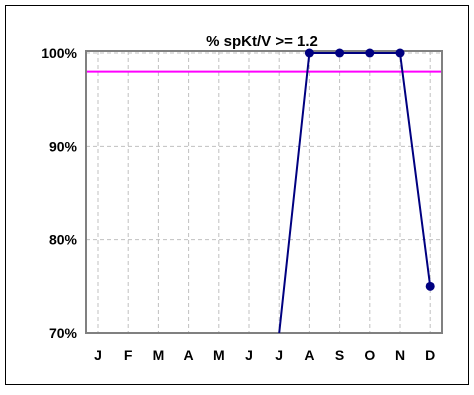 Image resolution: width=474 pixels, height=395 pixels. I want to click on x-tick-label: S, so click(339, 355).